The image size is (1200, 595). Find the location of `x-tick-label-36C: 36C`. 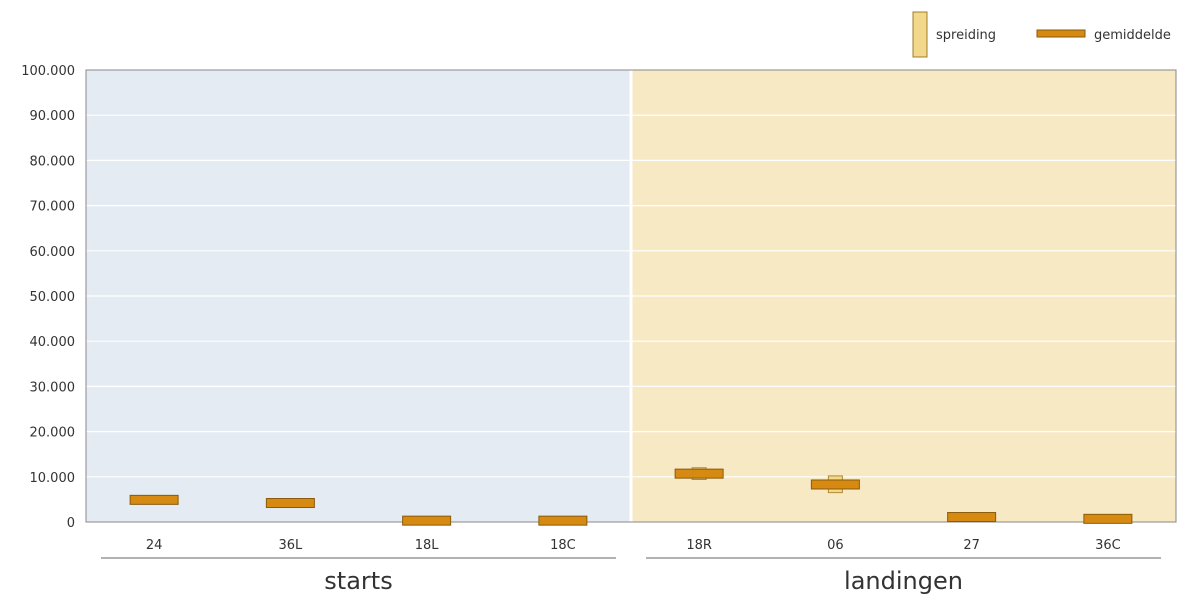

x-tick-label-36C: 36C is located at coordinates (1108, 545).